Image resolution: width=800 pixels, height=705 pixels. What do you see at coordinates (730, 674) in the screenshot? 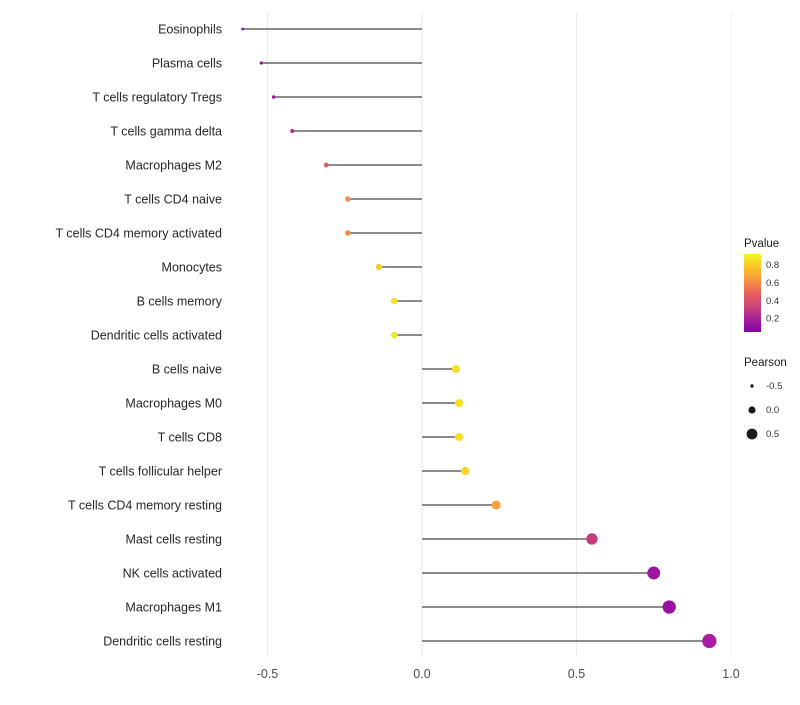
I see `x-tick-label: 1.0` at bounding box center [730, 674].